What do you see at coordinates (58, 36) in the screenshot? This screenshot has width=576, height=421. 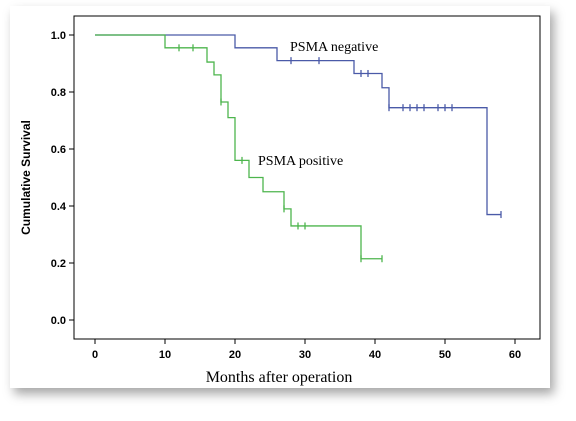 I see `y-tick-label: 1.0` at bounding box center [58, 36].